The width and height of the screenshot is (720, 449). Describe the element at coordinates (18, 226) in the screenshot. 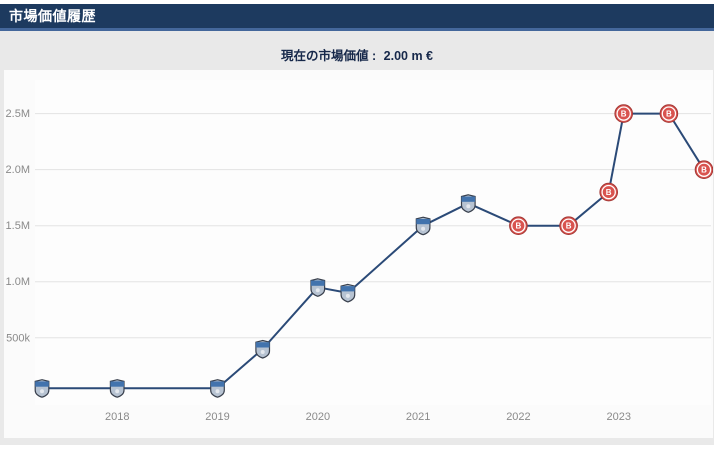

I see `y-axis-label: 1.5M` at that location.